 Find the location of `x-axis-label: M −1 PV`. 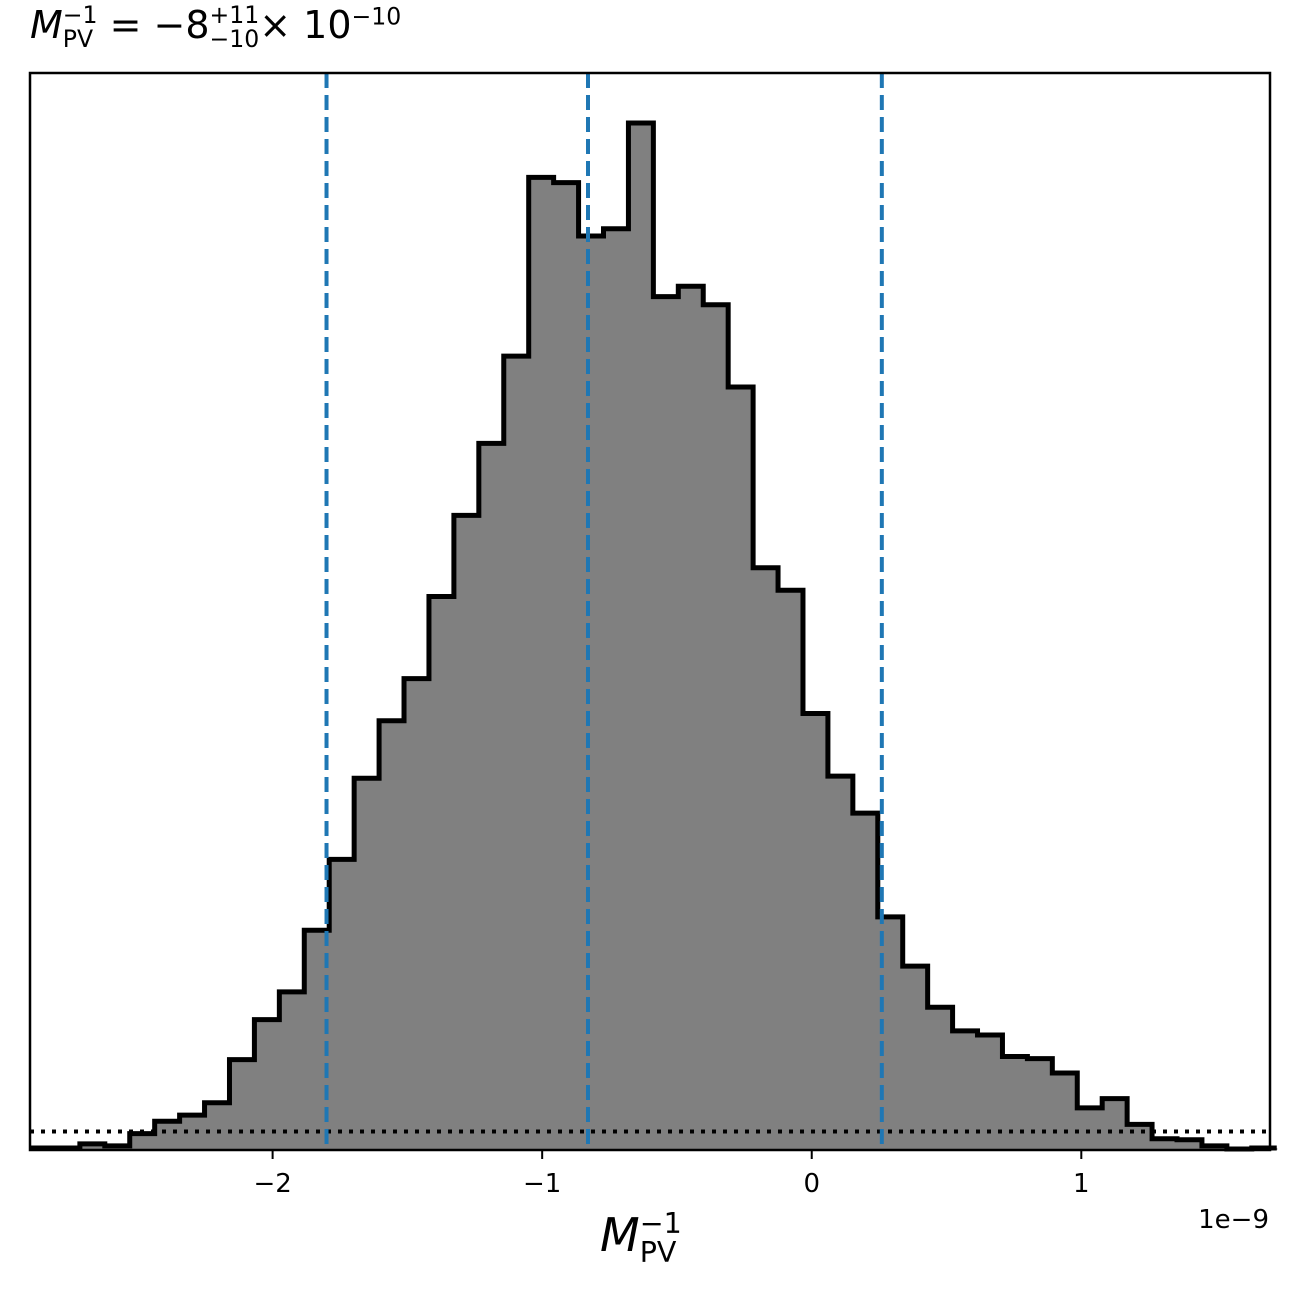

x-axis-label: M −1 PV is located at coordinates (641, 1238).